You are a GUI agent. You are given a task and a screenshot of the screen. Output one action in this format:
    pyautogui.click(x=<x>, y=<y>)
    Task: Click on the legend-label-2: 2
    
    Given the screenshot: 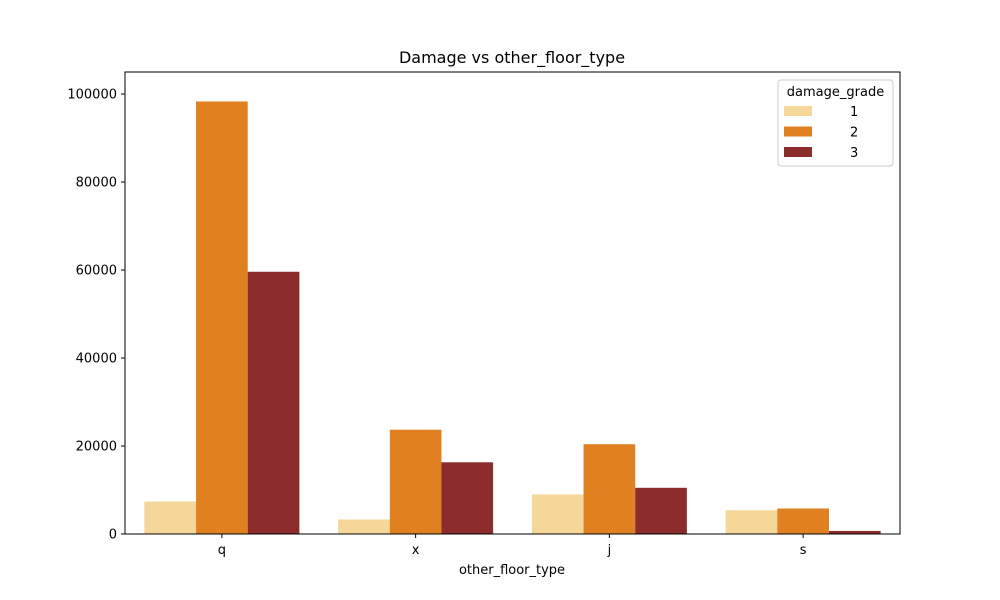 What is the action you would take?
    pyautogui.click(x=854, y=133)
    